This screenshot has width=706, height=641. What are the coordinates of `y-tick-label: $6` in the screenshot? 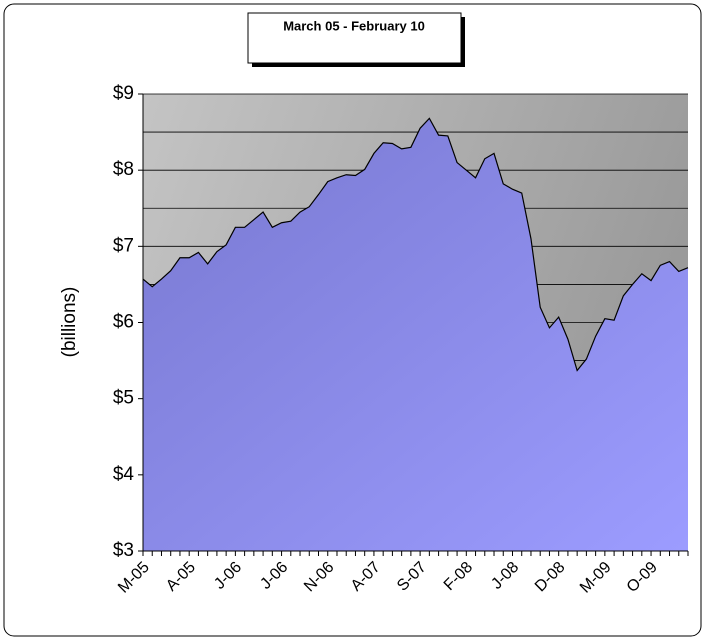 It's located at (123, 322).